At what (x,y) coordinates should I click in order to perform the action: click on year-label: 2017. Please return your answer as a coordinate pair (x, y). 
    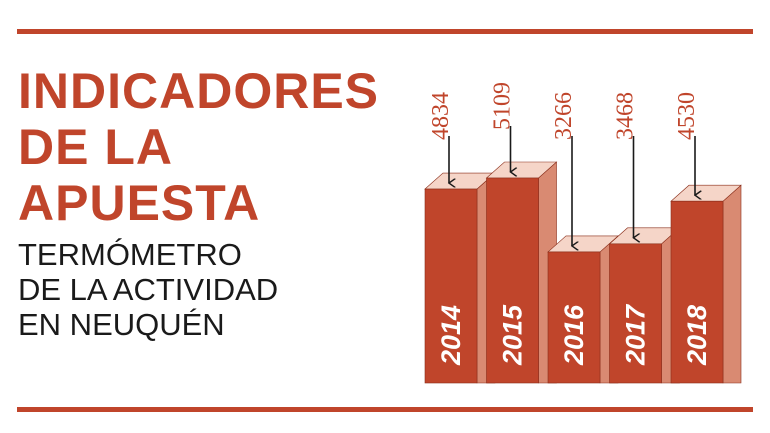
    Looking at the image, I should click on (636, 334).